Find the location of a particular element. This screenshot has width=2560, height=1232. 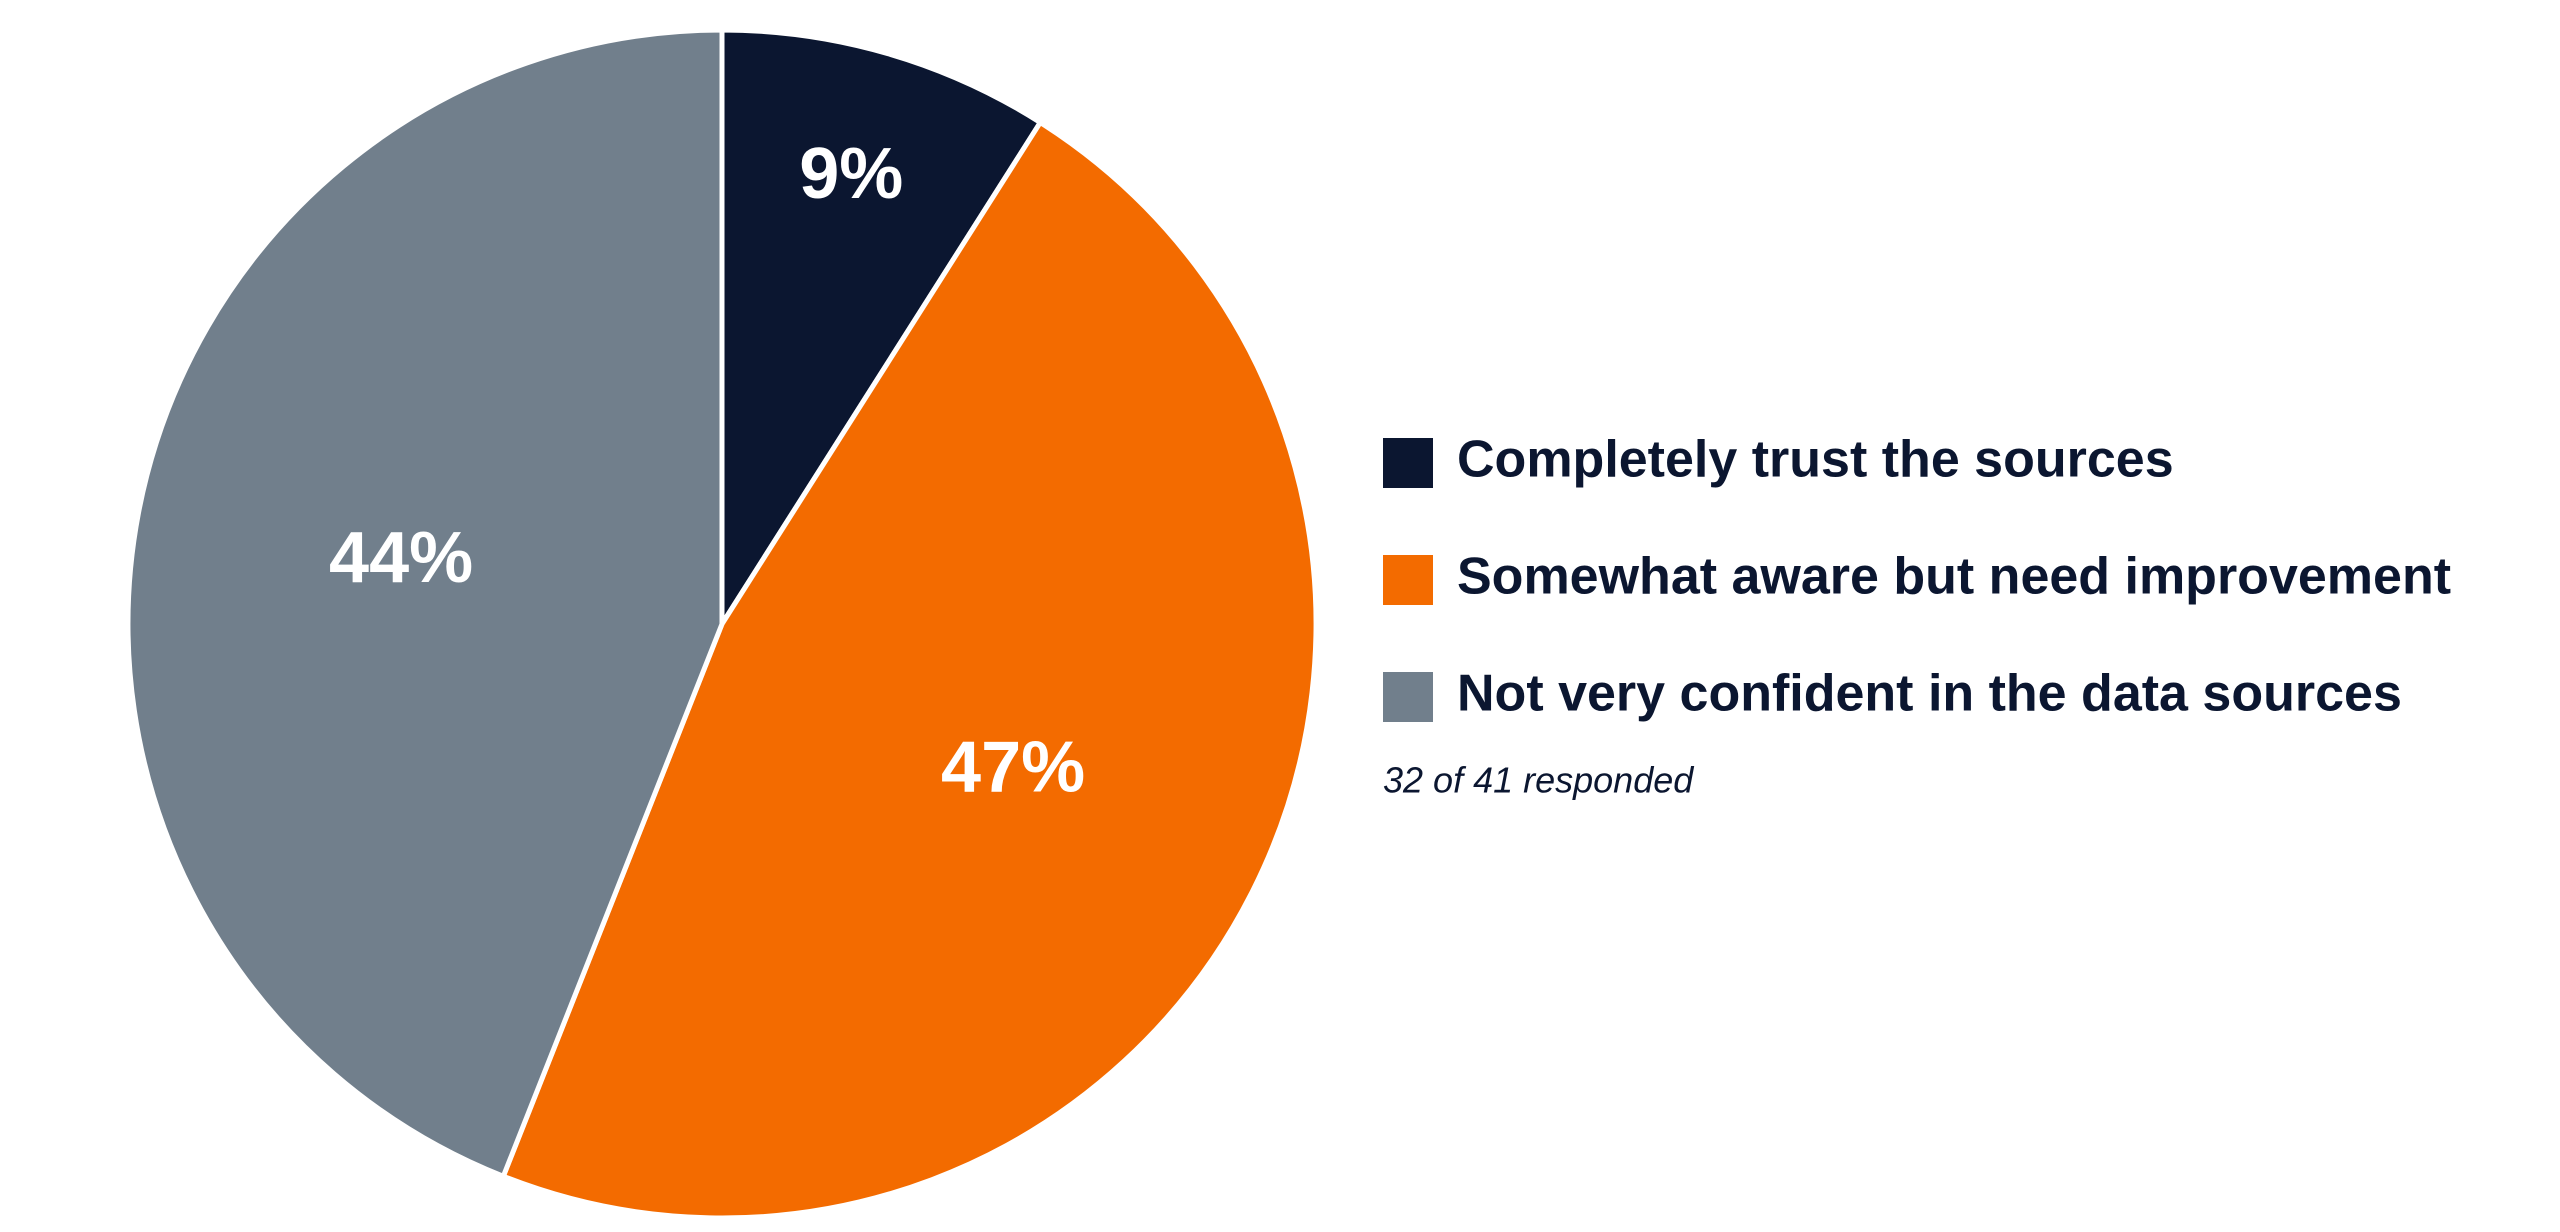

legend-label: Somewhat aware but need improvement is located at coordinates (1954, 577).